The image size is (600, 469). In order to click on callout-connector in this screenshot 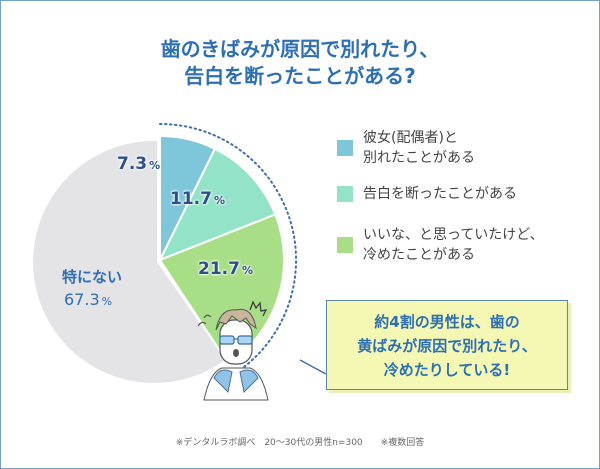, I will do `click(313, 367)`.